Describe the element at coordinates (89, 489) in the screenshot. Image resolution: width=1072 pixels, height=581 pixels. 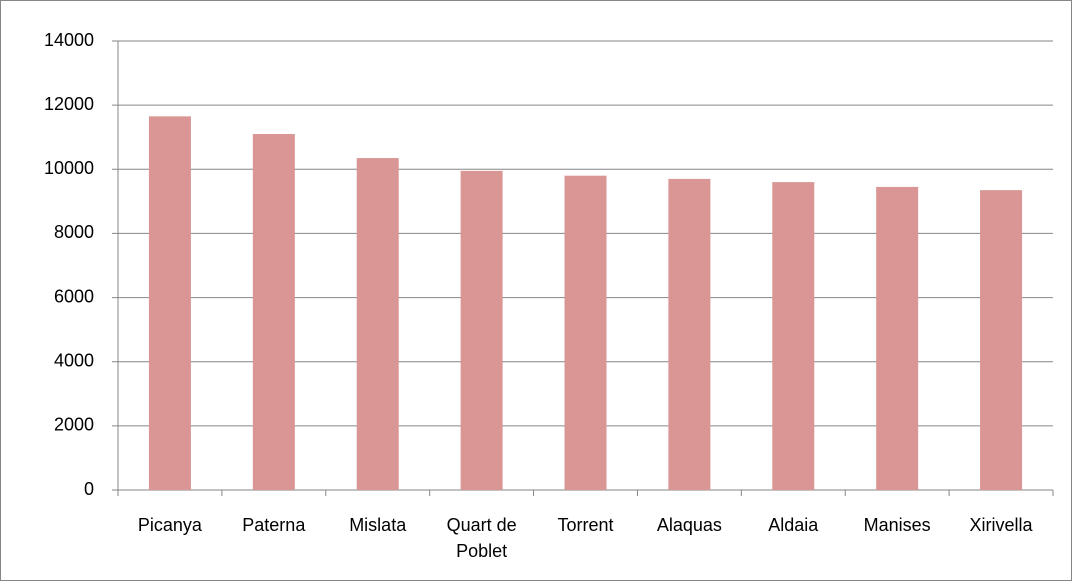
I see `y-tick-label: 0` at that location.